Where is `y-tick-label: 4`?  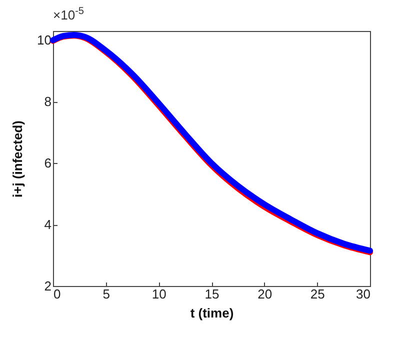 y-tick-label: 4 is located at coordinates (48, 224).